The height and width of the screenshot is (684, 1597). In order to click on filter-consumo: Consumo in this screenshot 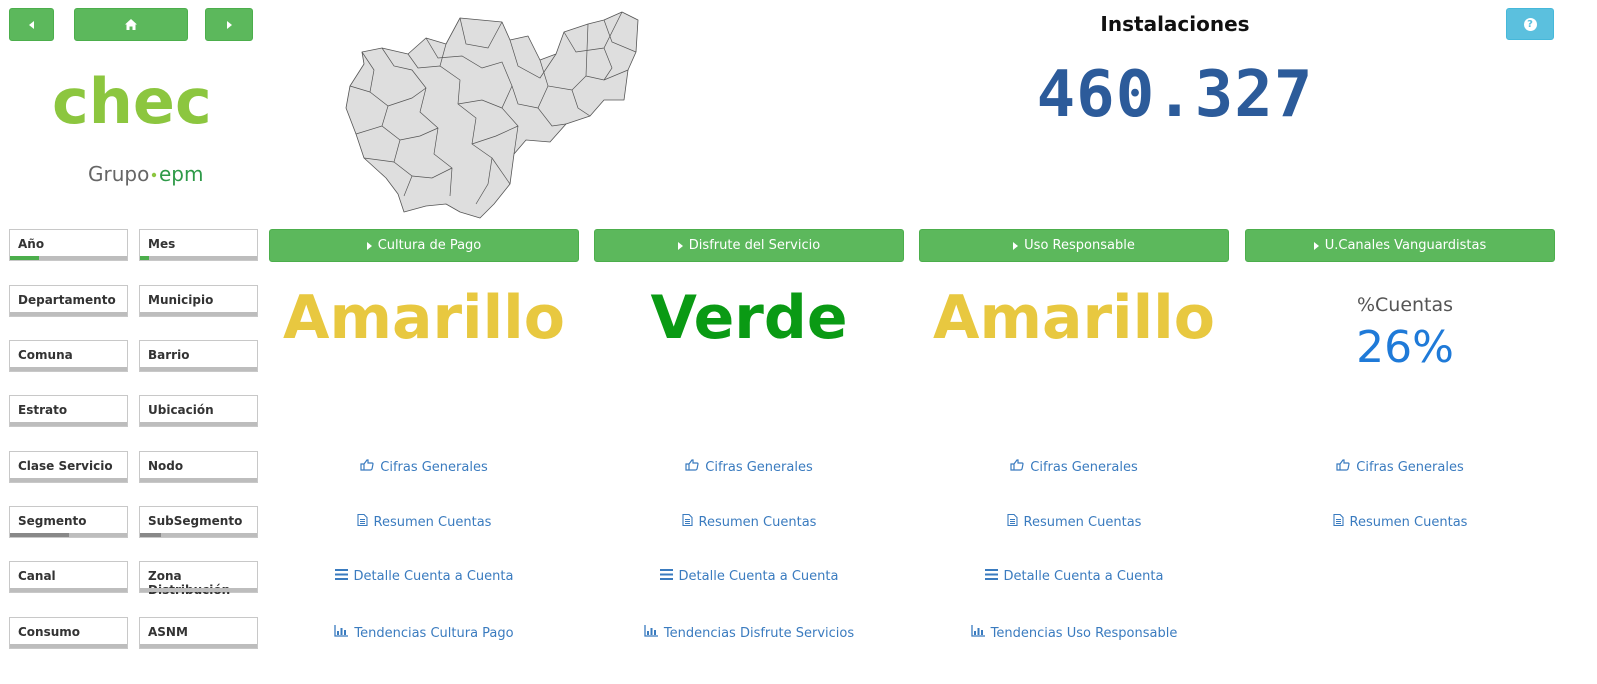, I will do `click(68, 633)`.